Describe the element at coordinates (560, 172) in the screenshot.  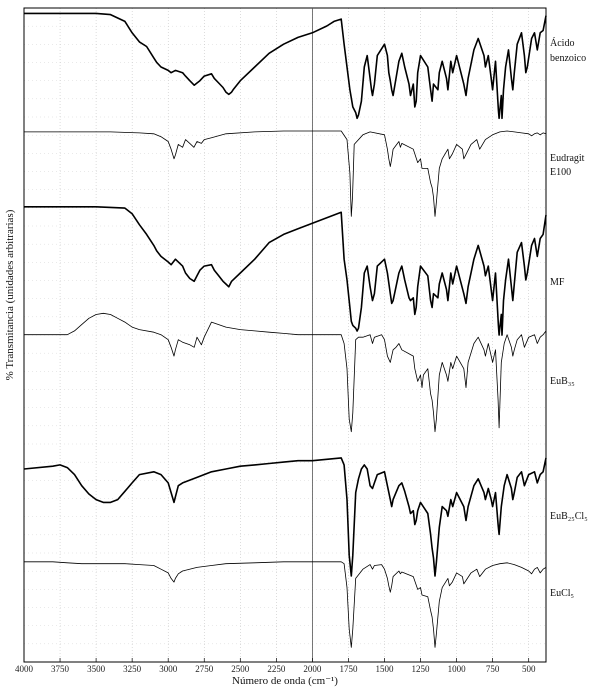
I see `series-label: E100` at that location.